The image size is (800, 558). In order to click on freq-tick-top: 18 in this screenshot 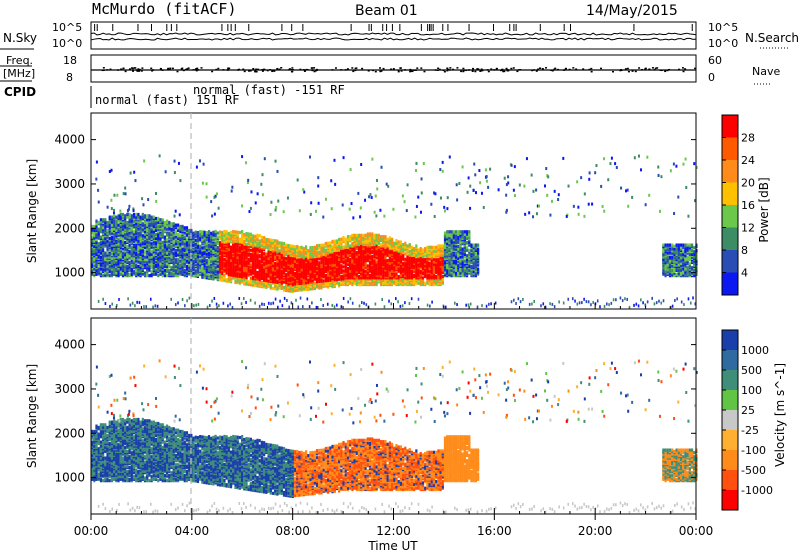, I will do `click(70, 60)`.